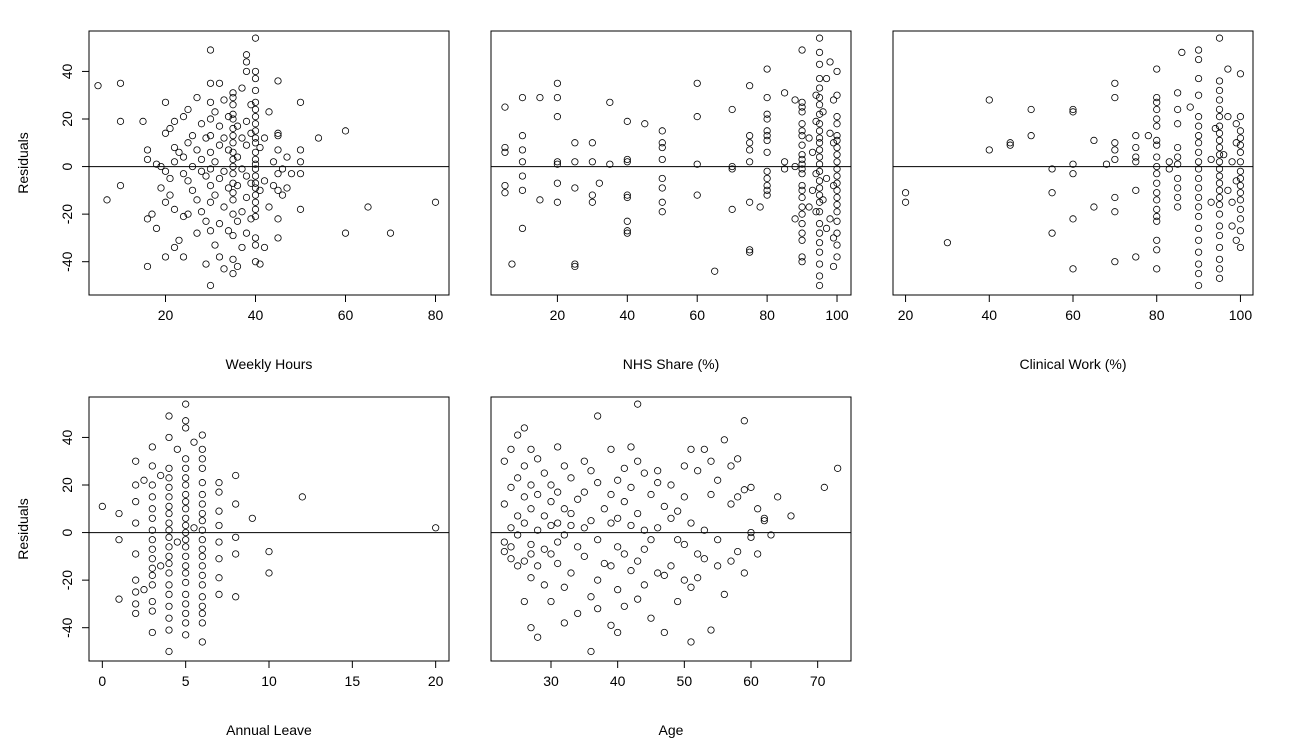 This screenshot has height=752, width=1291. I want to click on panel-3: 20 40 60 80 100 Clinical Work (%), so click(1073, 201).